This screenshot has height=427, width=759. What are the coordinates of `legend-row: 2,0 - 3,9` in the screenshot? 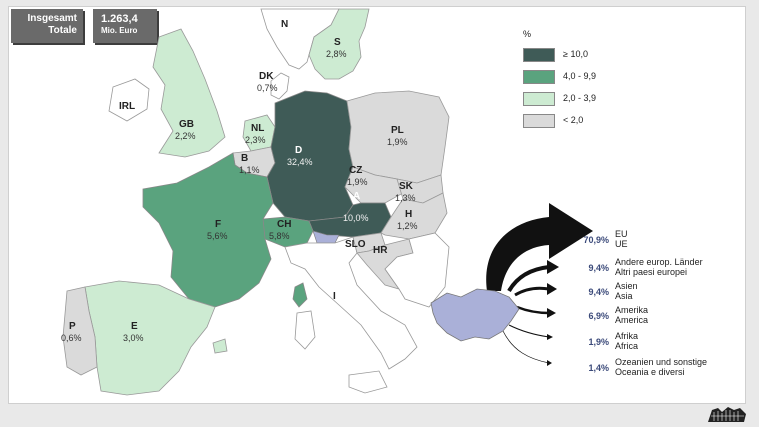 It's located at (583, 102).